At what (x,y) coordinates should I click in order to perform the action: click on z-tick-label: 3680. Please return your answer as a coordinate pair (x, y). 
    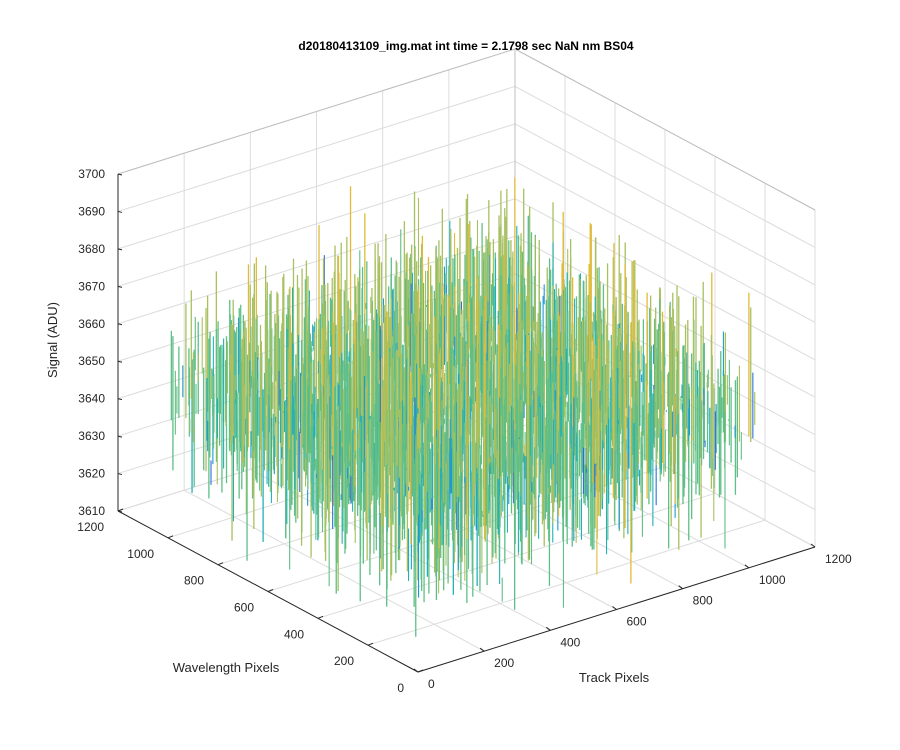
    Looking at the image, I should click on (91, 249).